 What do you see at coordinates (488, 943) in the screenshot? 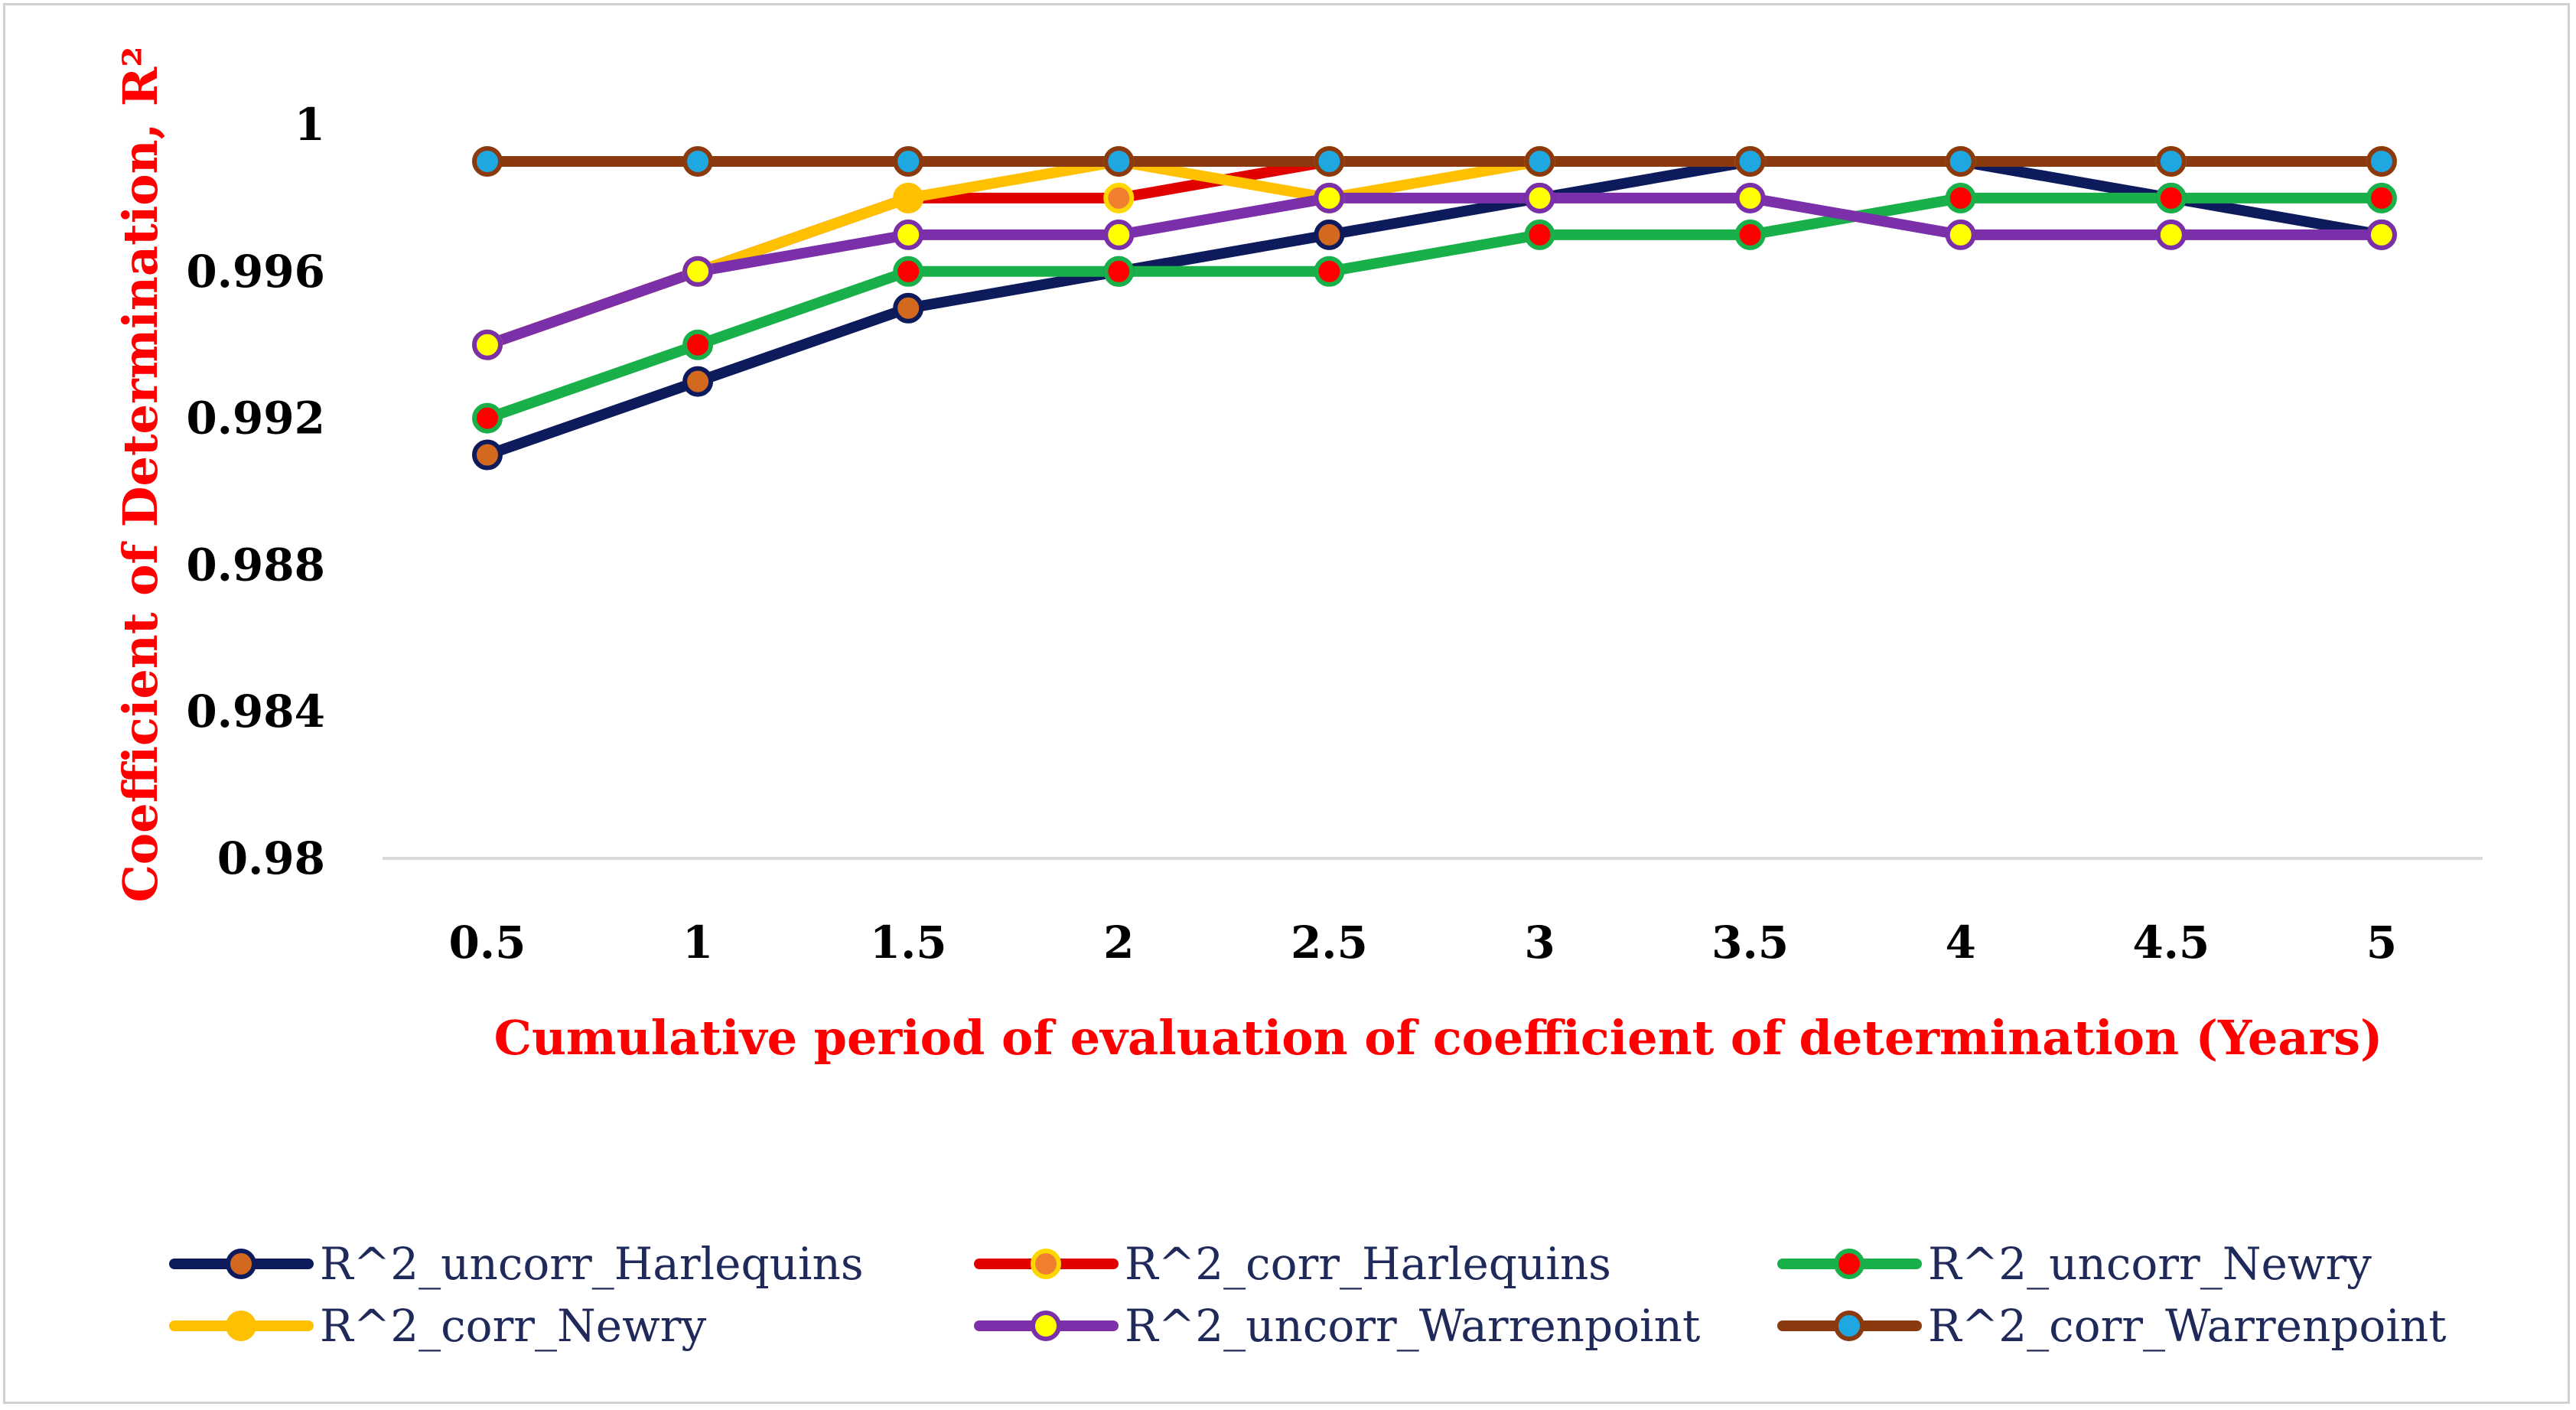
I see `x-tick-label: 0.5` at bounding box center [488, 943].